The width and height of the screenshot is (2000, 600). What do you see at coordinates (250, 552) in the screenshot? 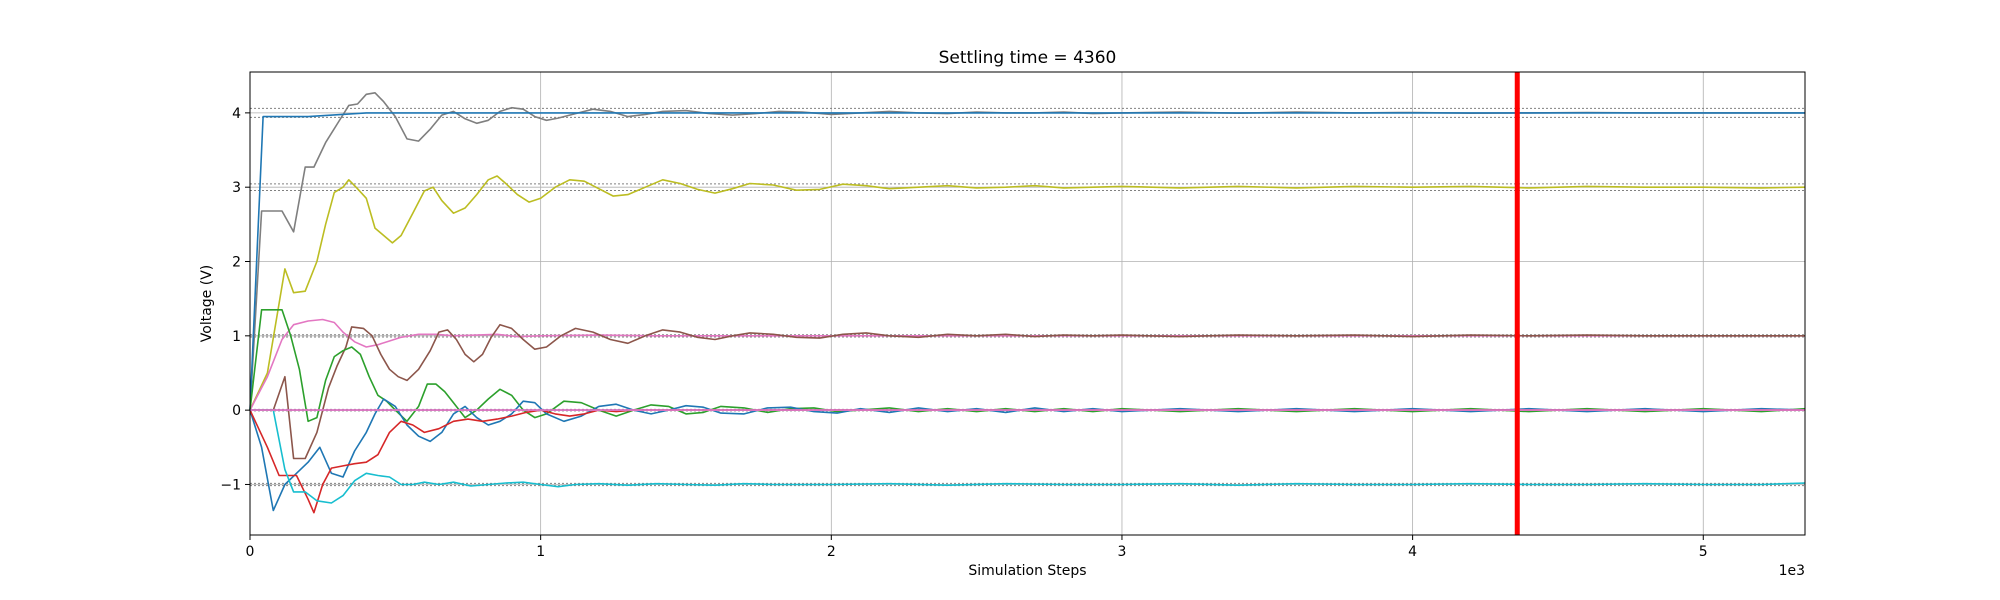
I see `x-tick-label-0: 0` at bounding box center [250, 552].